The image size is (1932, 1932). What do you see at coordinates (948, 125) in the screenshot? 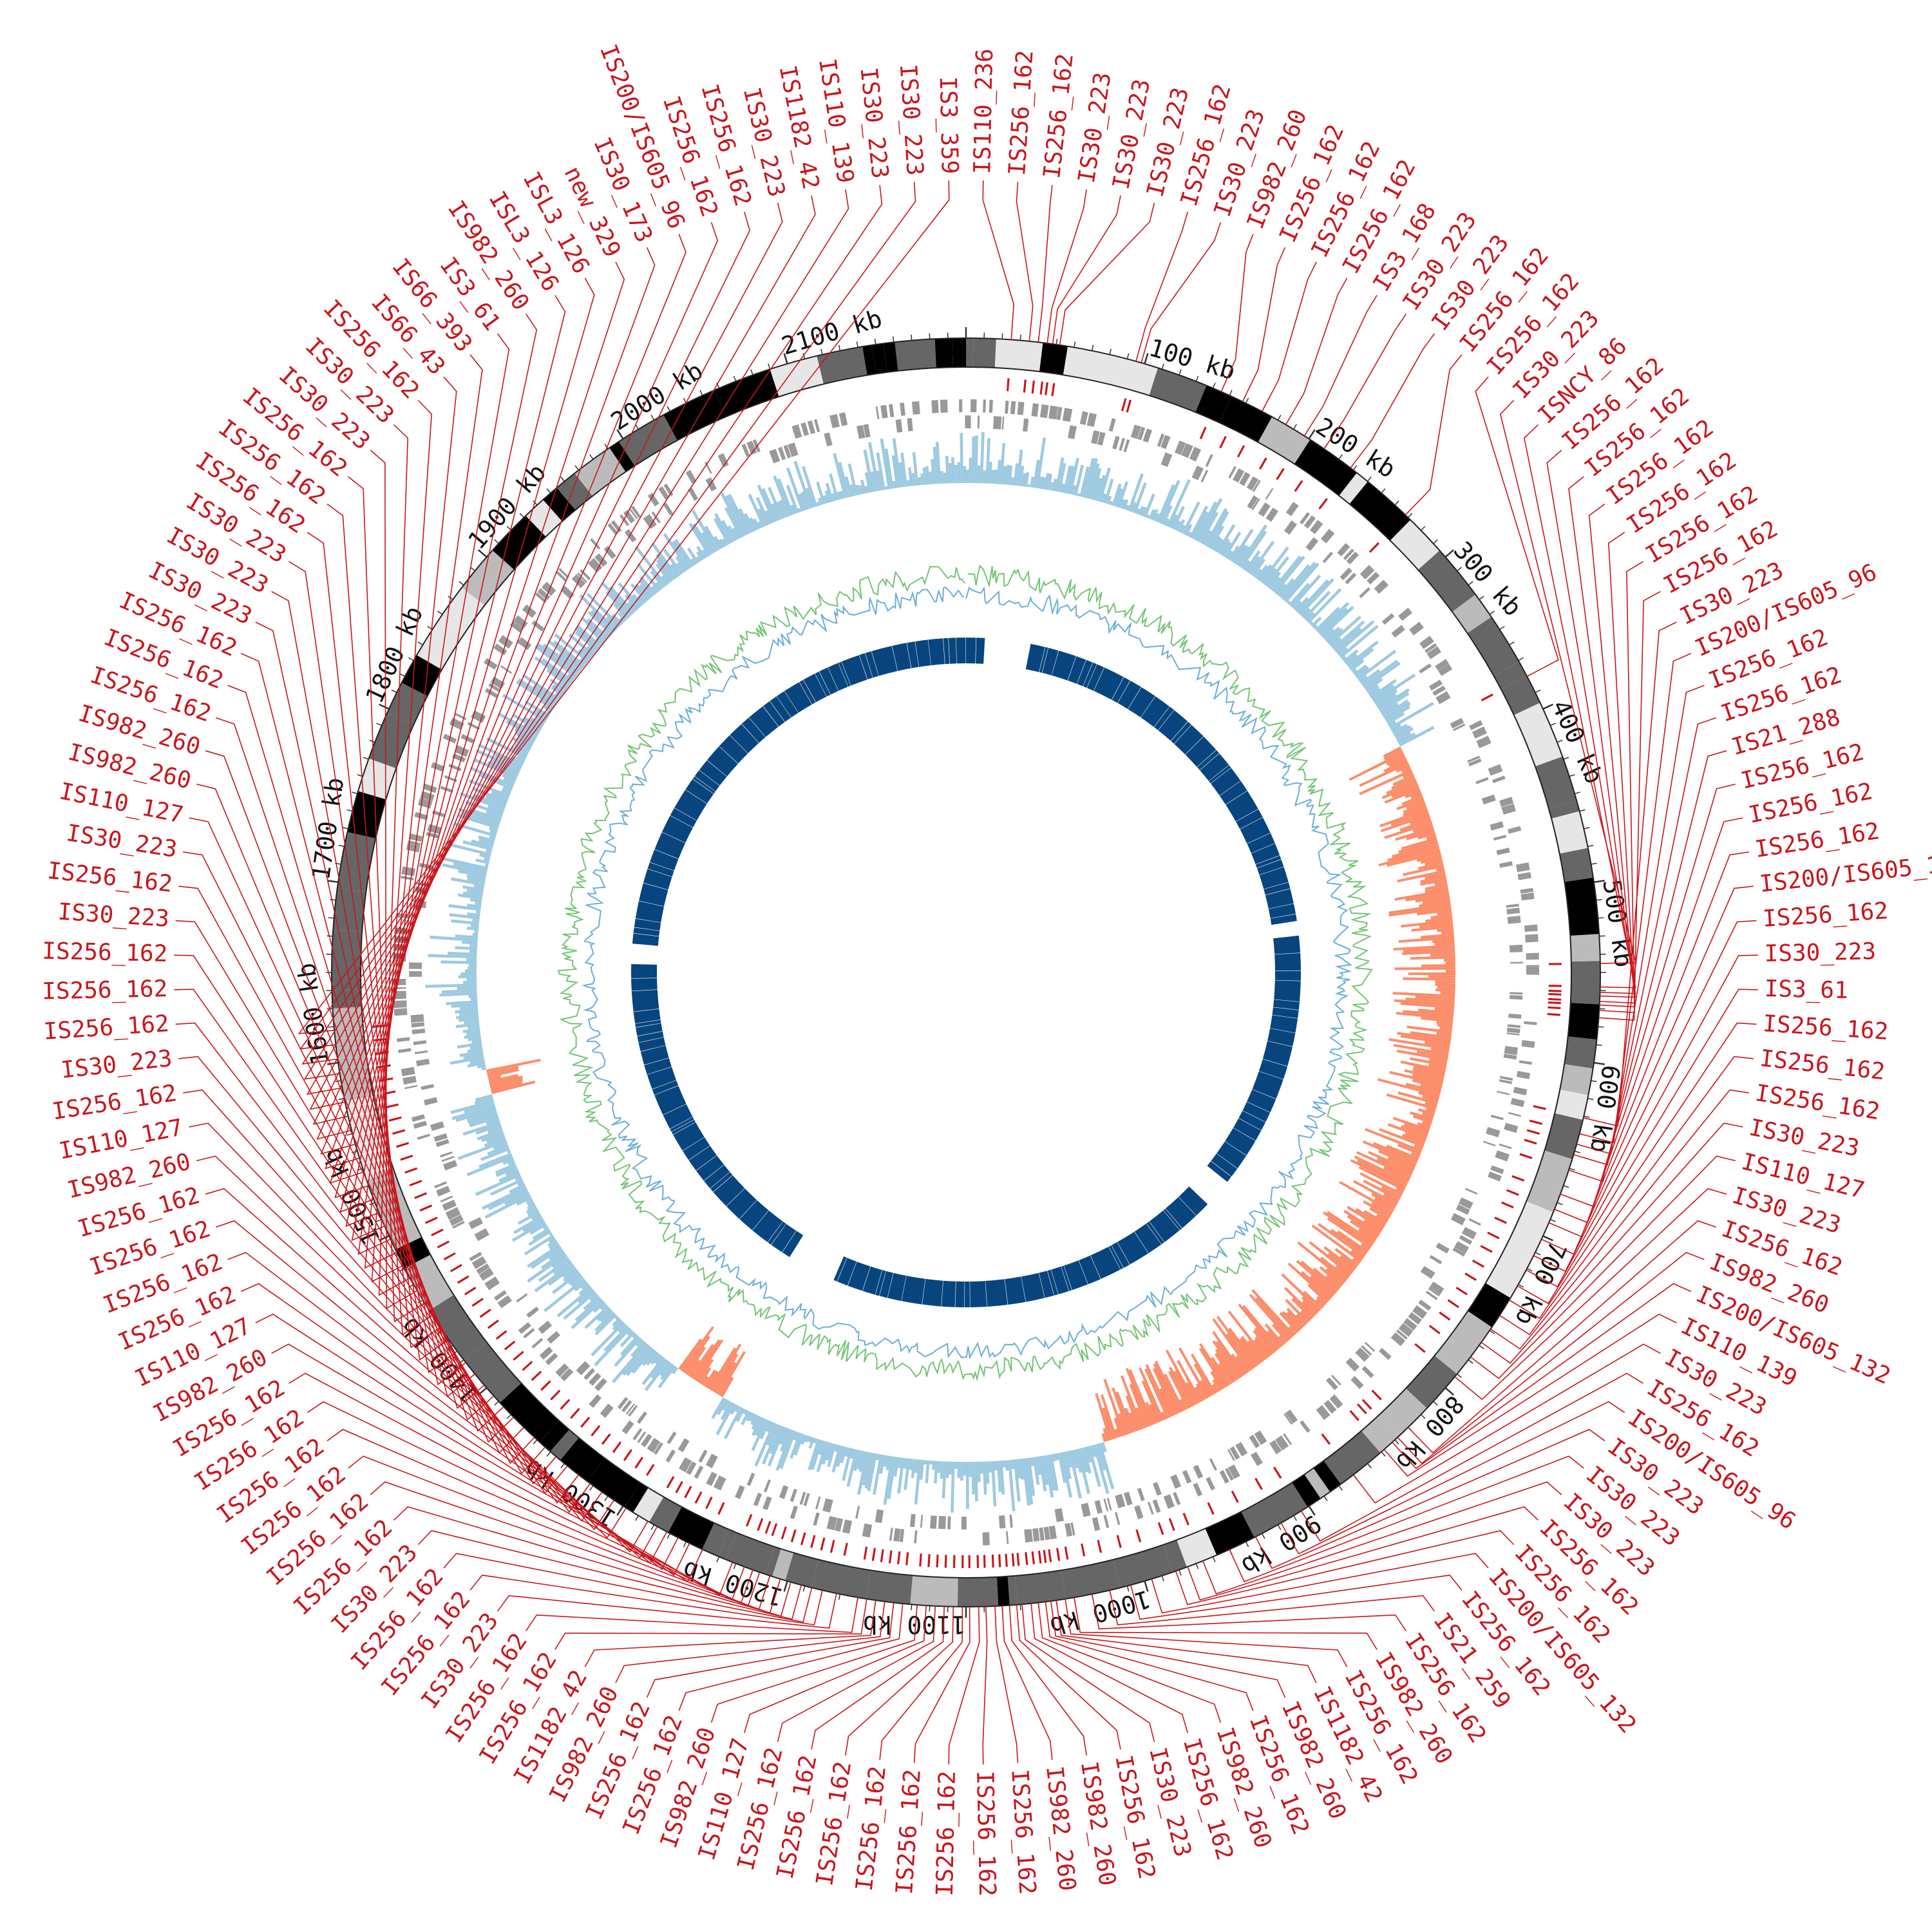
I see `is-element-label: IS3_359` at bounding box center [948, 125].